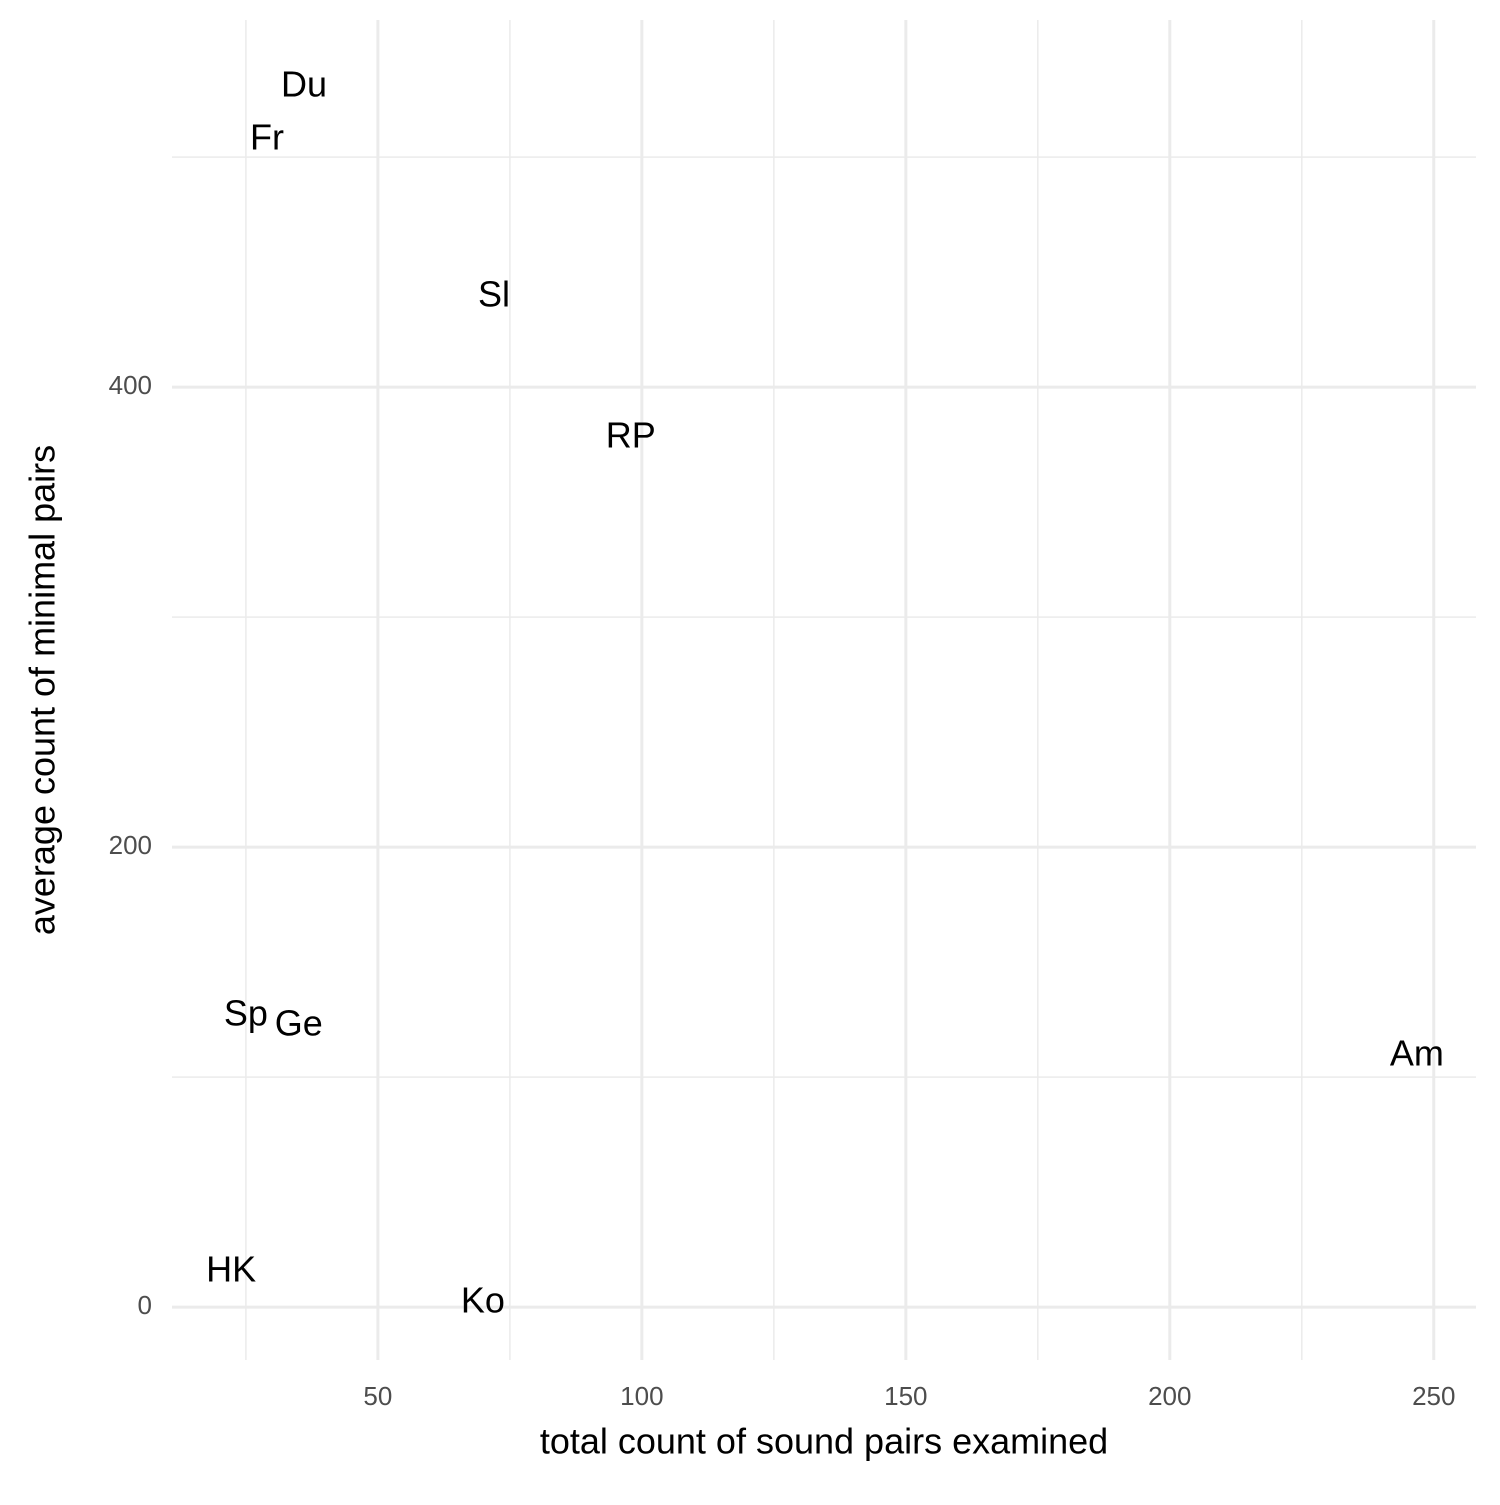 The width and height of the screenshot is (1500, 1505). I want to click on point-label: Am, so click(1417, 1053).